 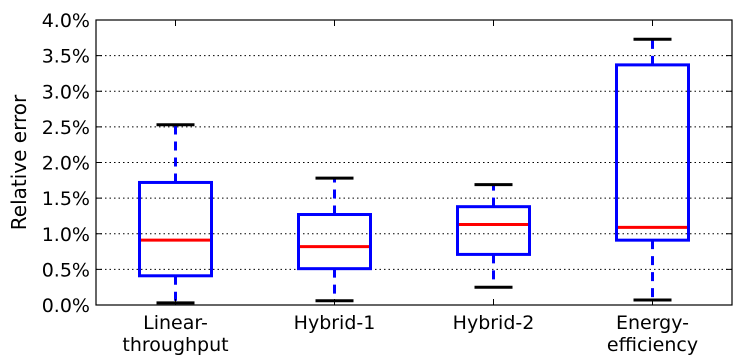 What do you see at coordinates (494, 323) in the screenshot?
I see `x-tick-label: Hybrid-2` at bounding box center [494, 323].